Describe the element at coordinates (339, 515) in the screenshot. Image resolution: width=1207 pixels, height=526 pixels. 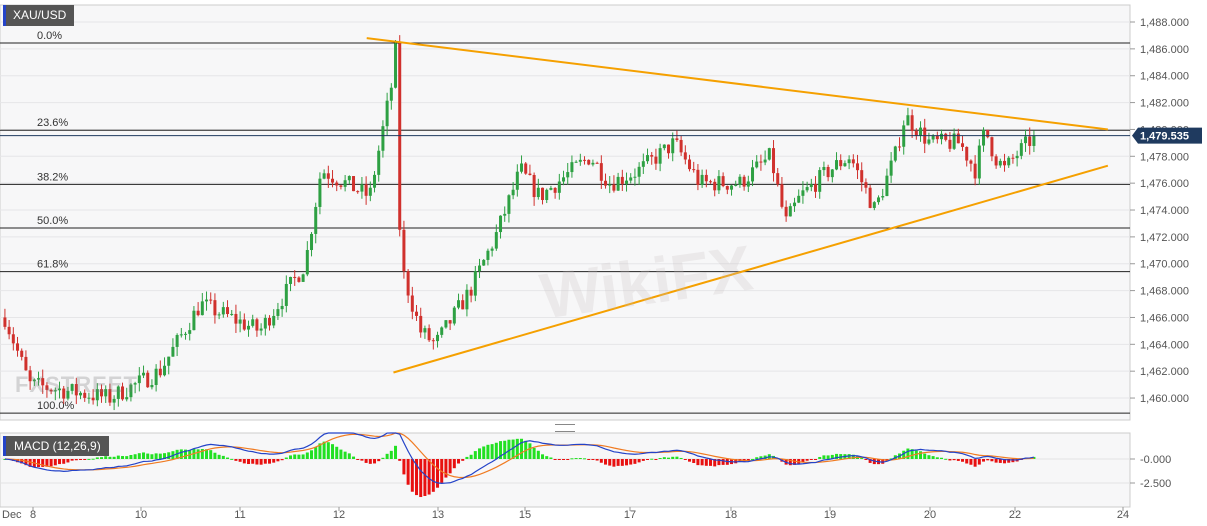
I see `x-tick-label: 12` at that location.